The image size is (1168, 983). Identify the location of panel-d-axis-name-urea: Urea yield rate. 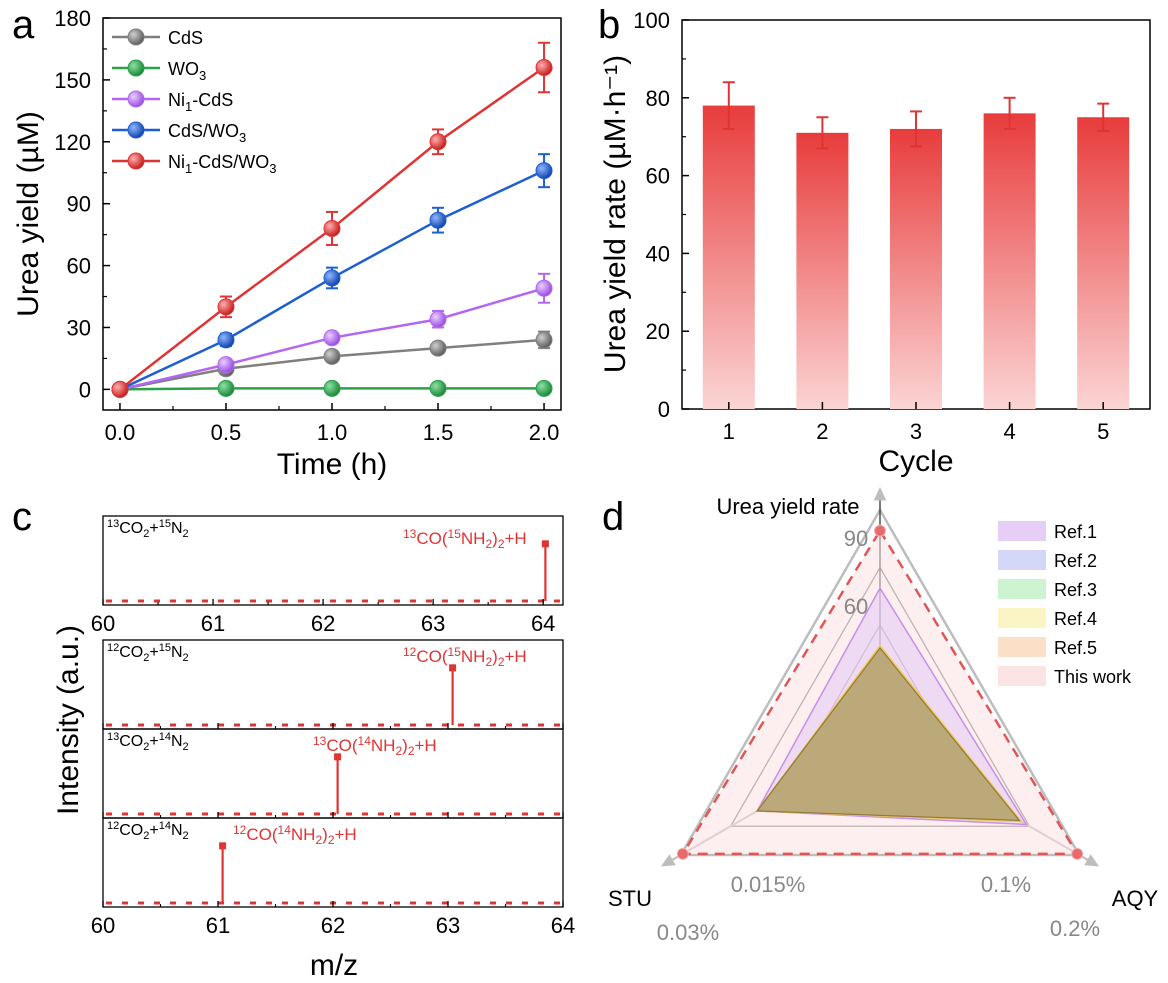
(787, 506).